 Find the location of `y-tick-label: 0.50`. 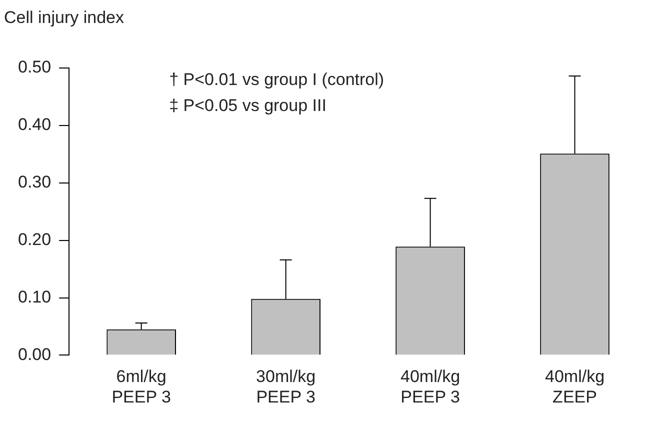

y-tick-label: 0.50 is located at coordinates (35, 67).